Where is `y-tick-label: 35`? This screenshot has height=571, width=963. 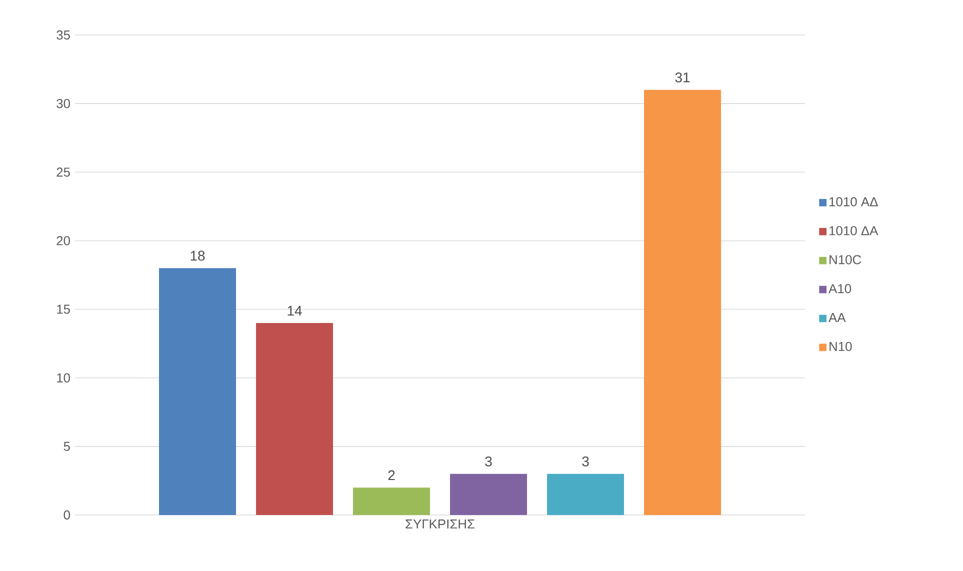 y-tick-label: 35 is located at coordinates (63, 35).